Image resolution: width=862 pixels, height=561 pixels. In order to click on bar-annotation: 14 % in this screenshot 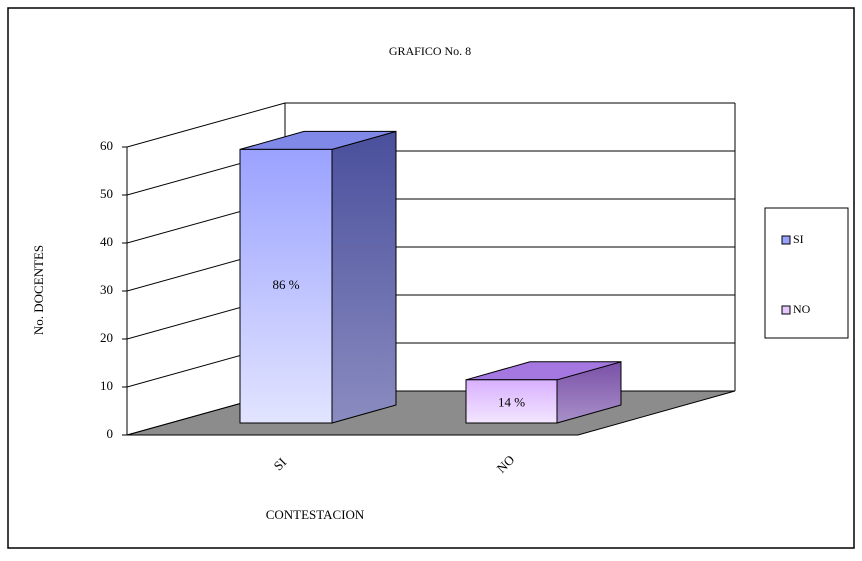, I will do `click(511, 401)`.